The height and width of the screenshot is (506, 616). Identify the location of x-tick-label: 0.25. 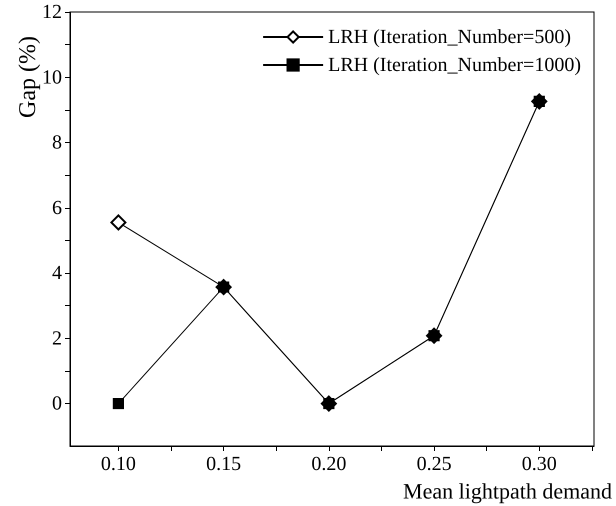
(434, 464).